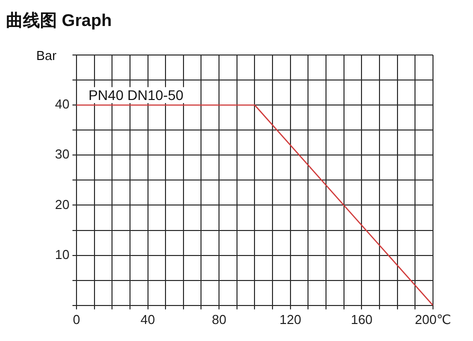  Describe the element at coordinates (136, 95) in the screenshot. I see `series-label: PN40 DN10-50` at that location.